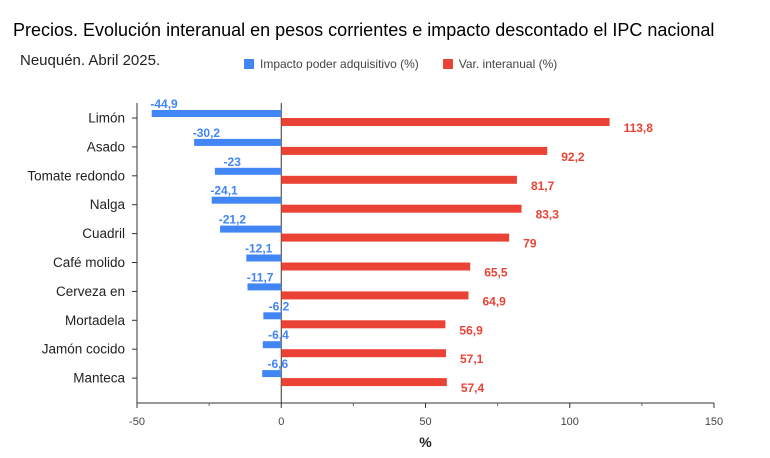 The image size is (770, 458). I want to click on value-label-variacion-jamon-cocido: 57,1, so click(472, 359).